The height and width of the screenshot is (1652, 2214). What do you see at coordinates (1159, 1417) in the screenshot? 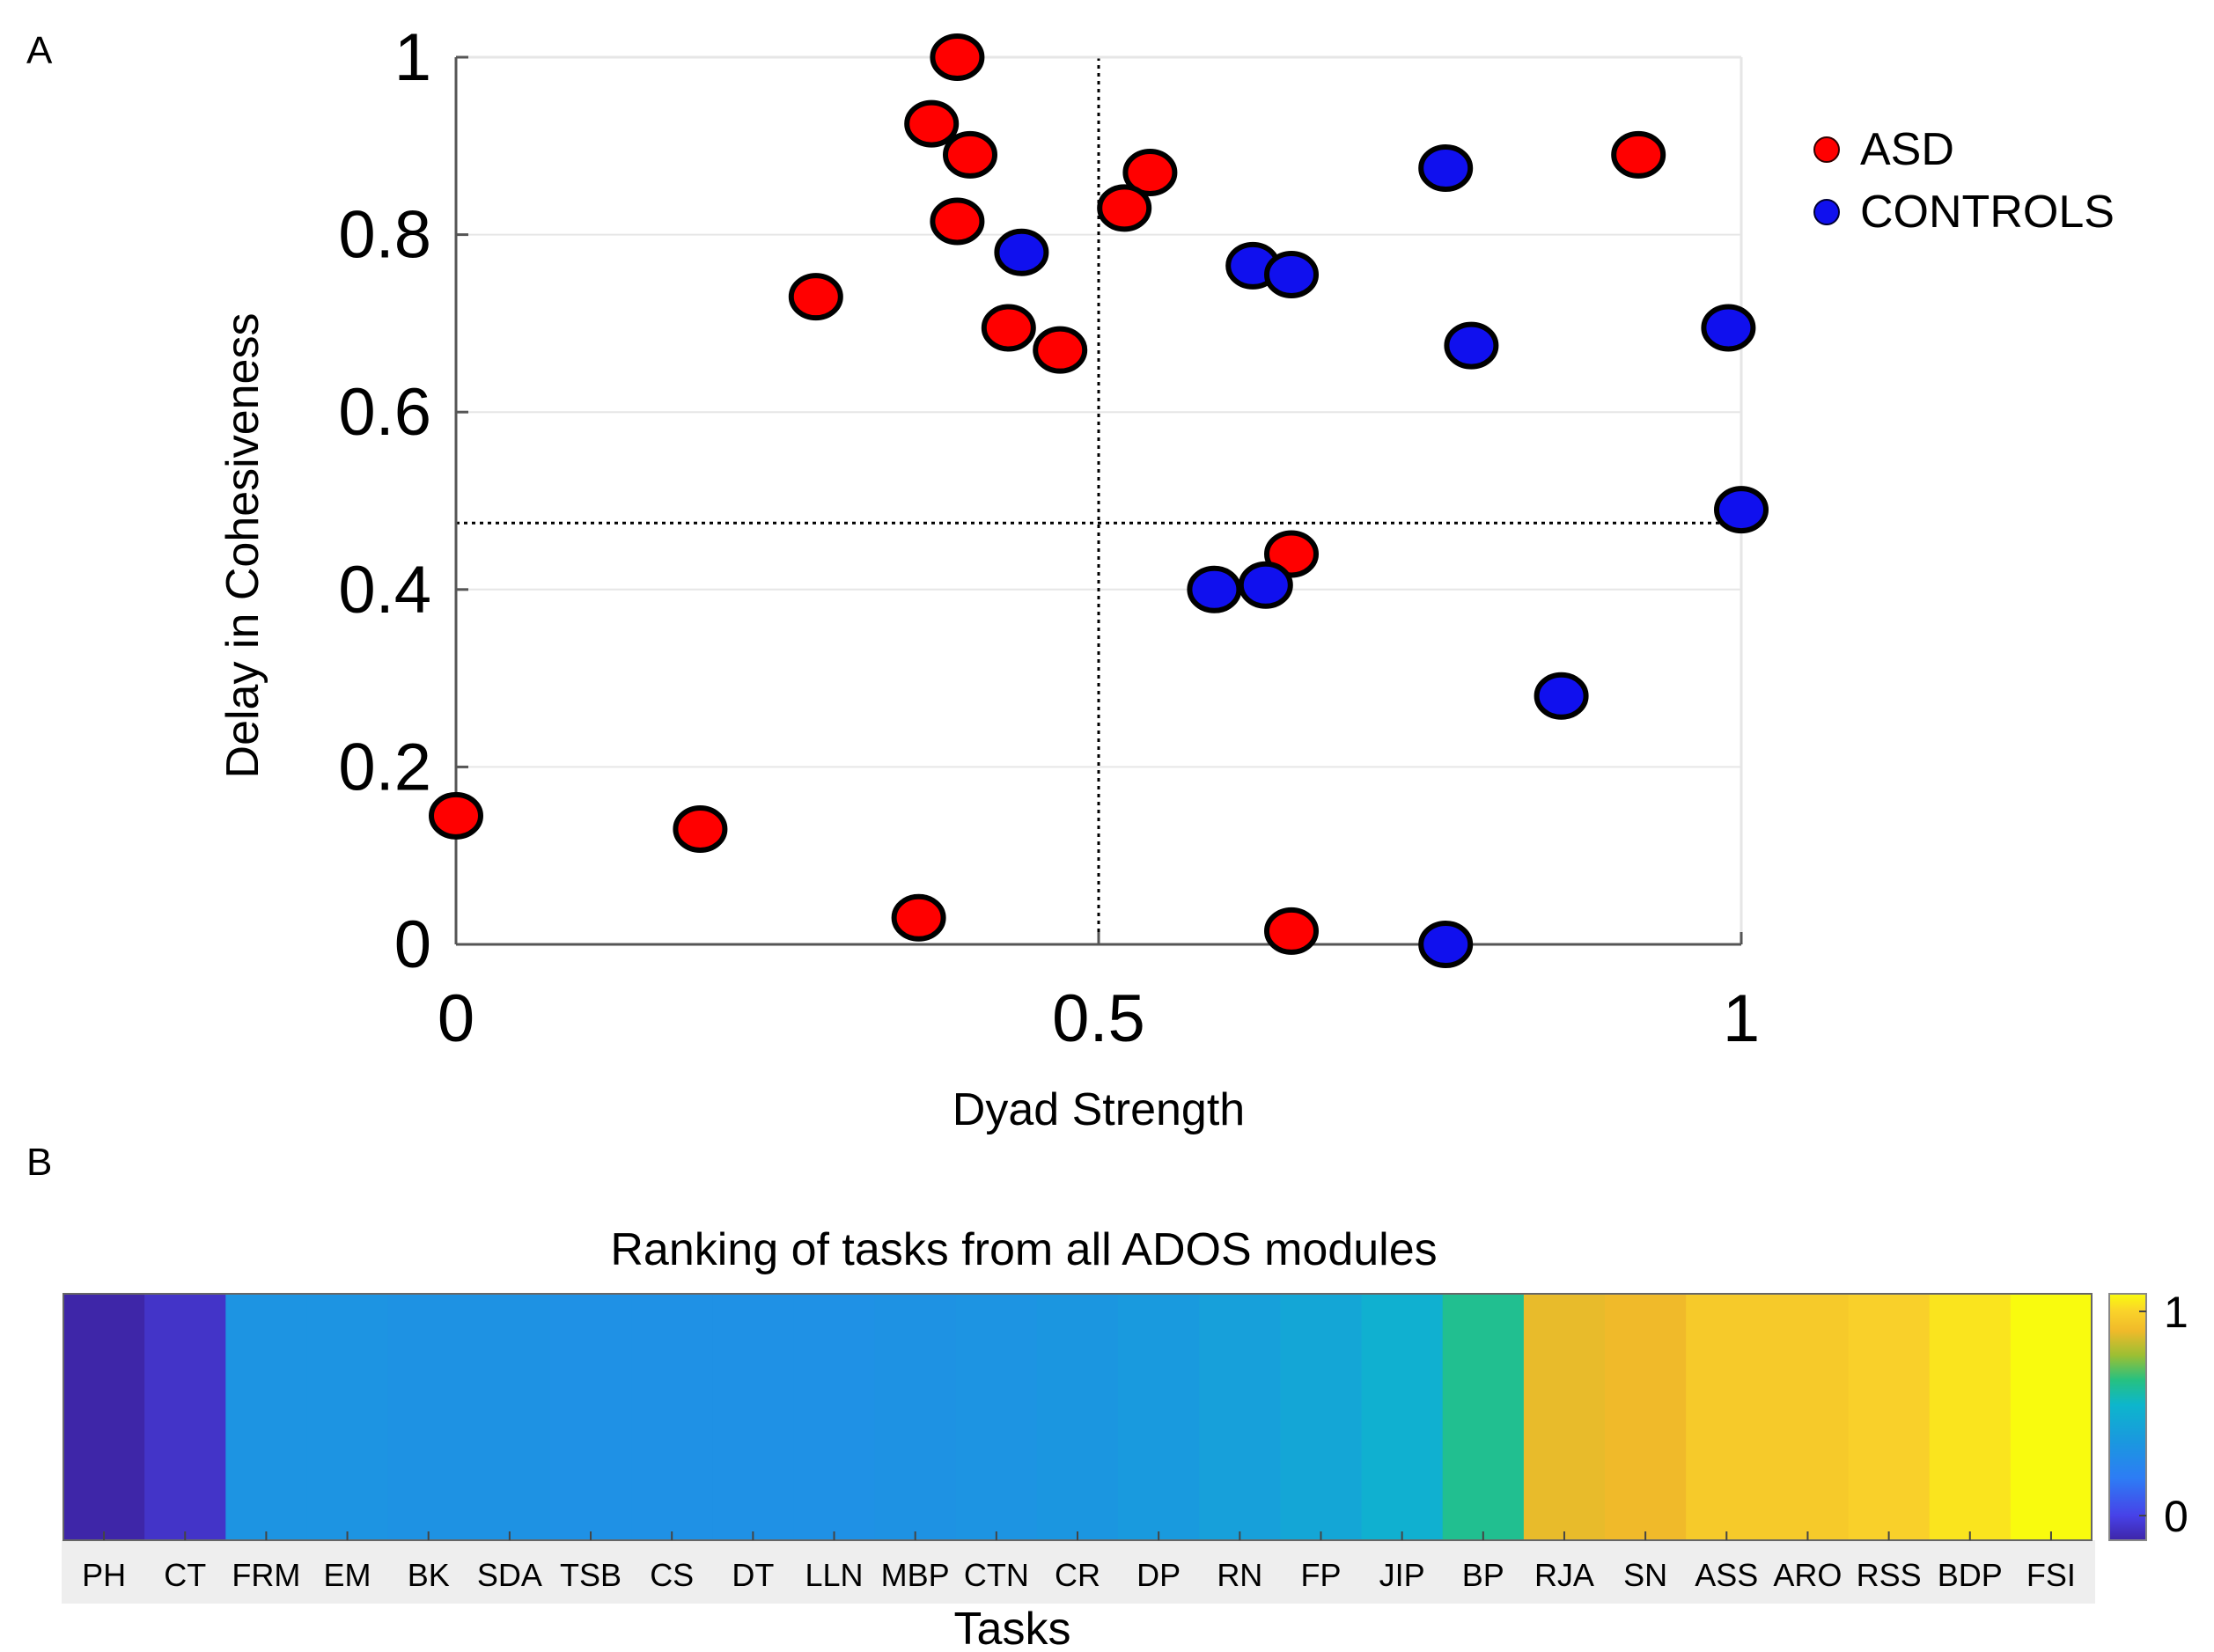
I see `heatmap-cell-dp` at bounding box center [1159, 1417].